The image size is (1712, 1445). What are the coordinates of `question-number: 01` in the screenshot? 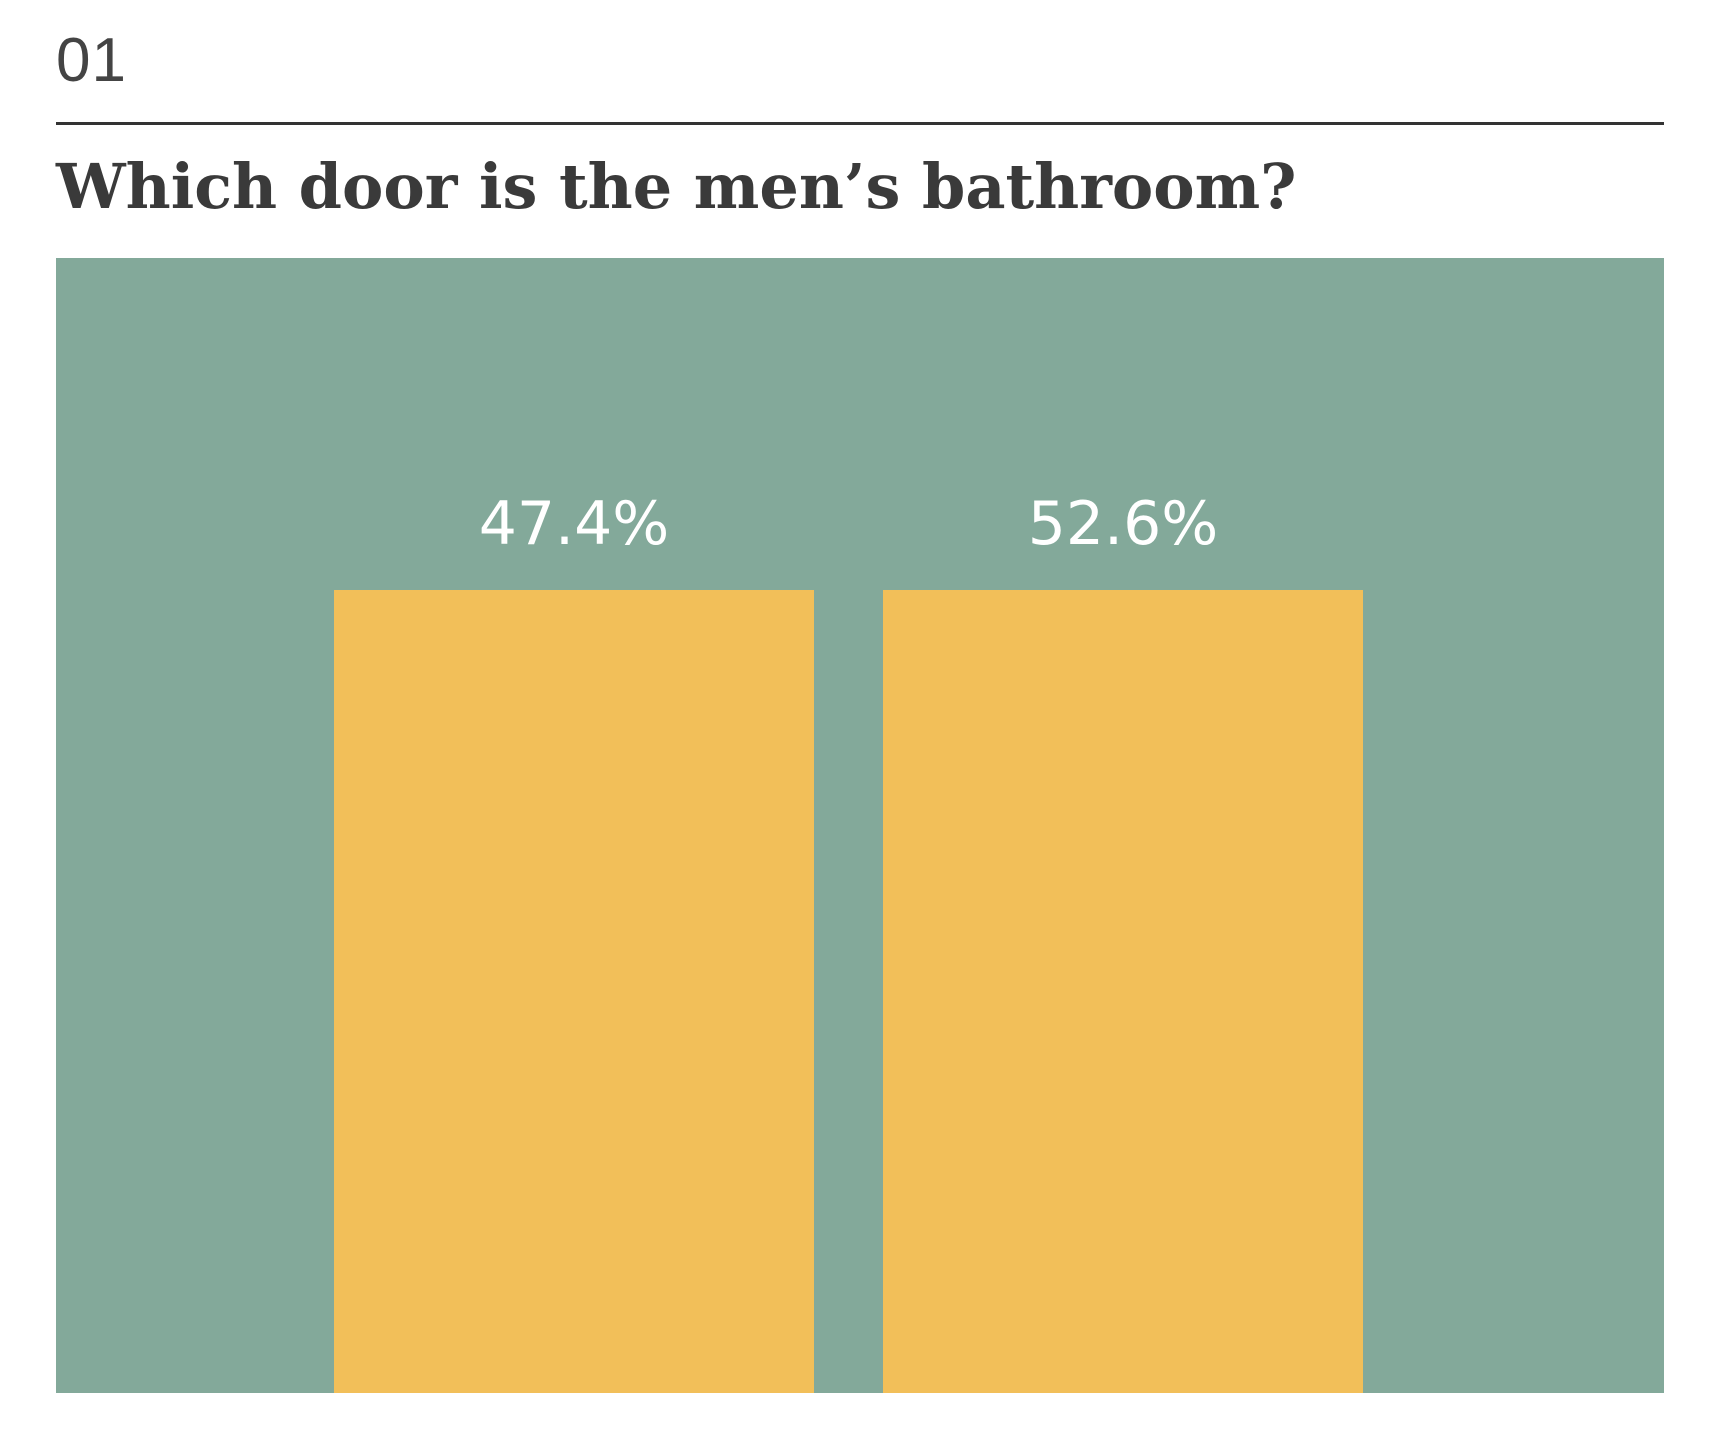 It's located at (91, 60).